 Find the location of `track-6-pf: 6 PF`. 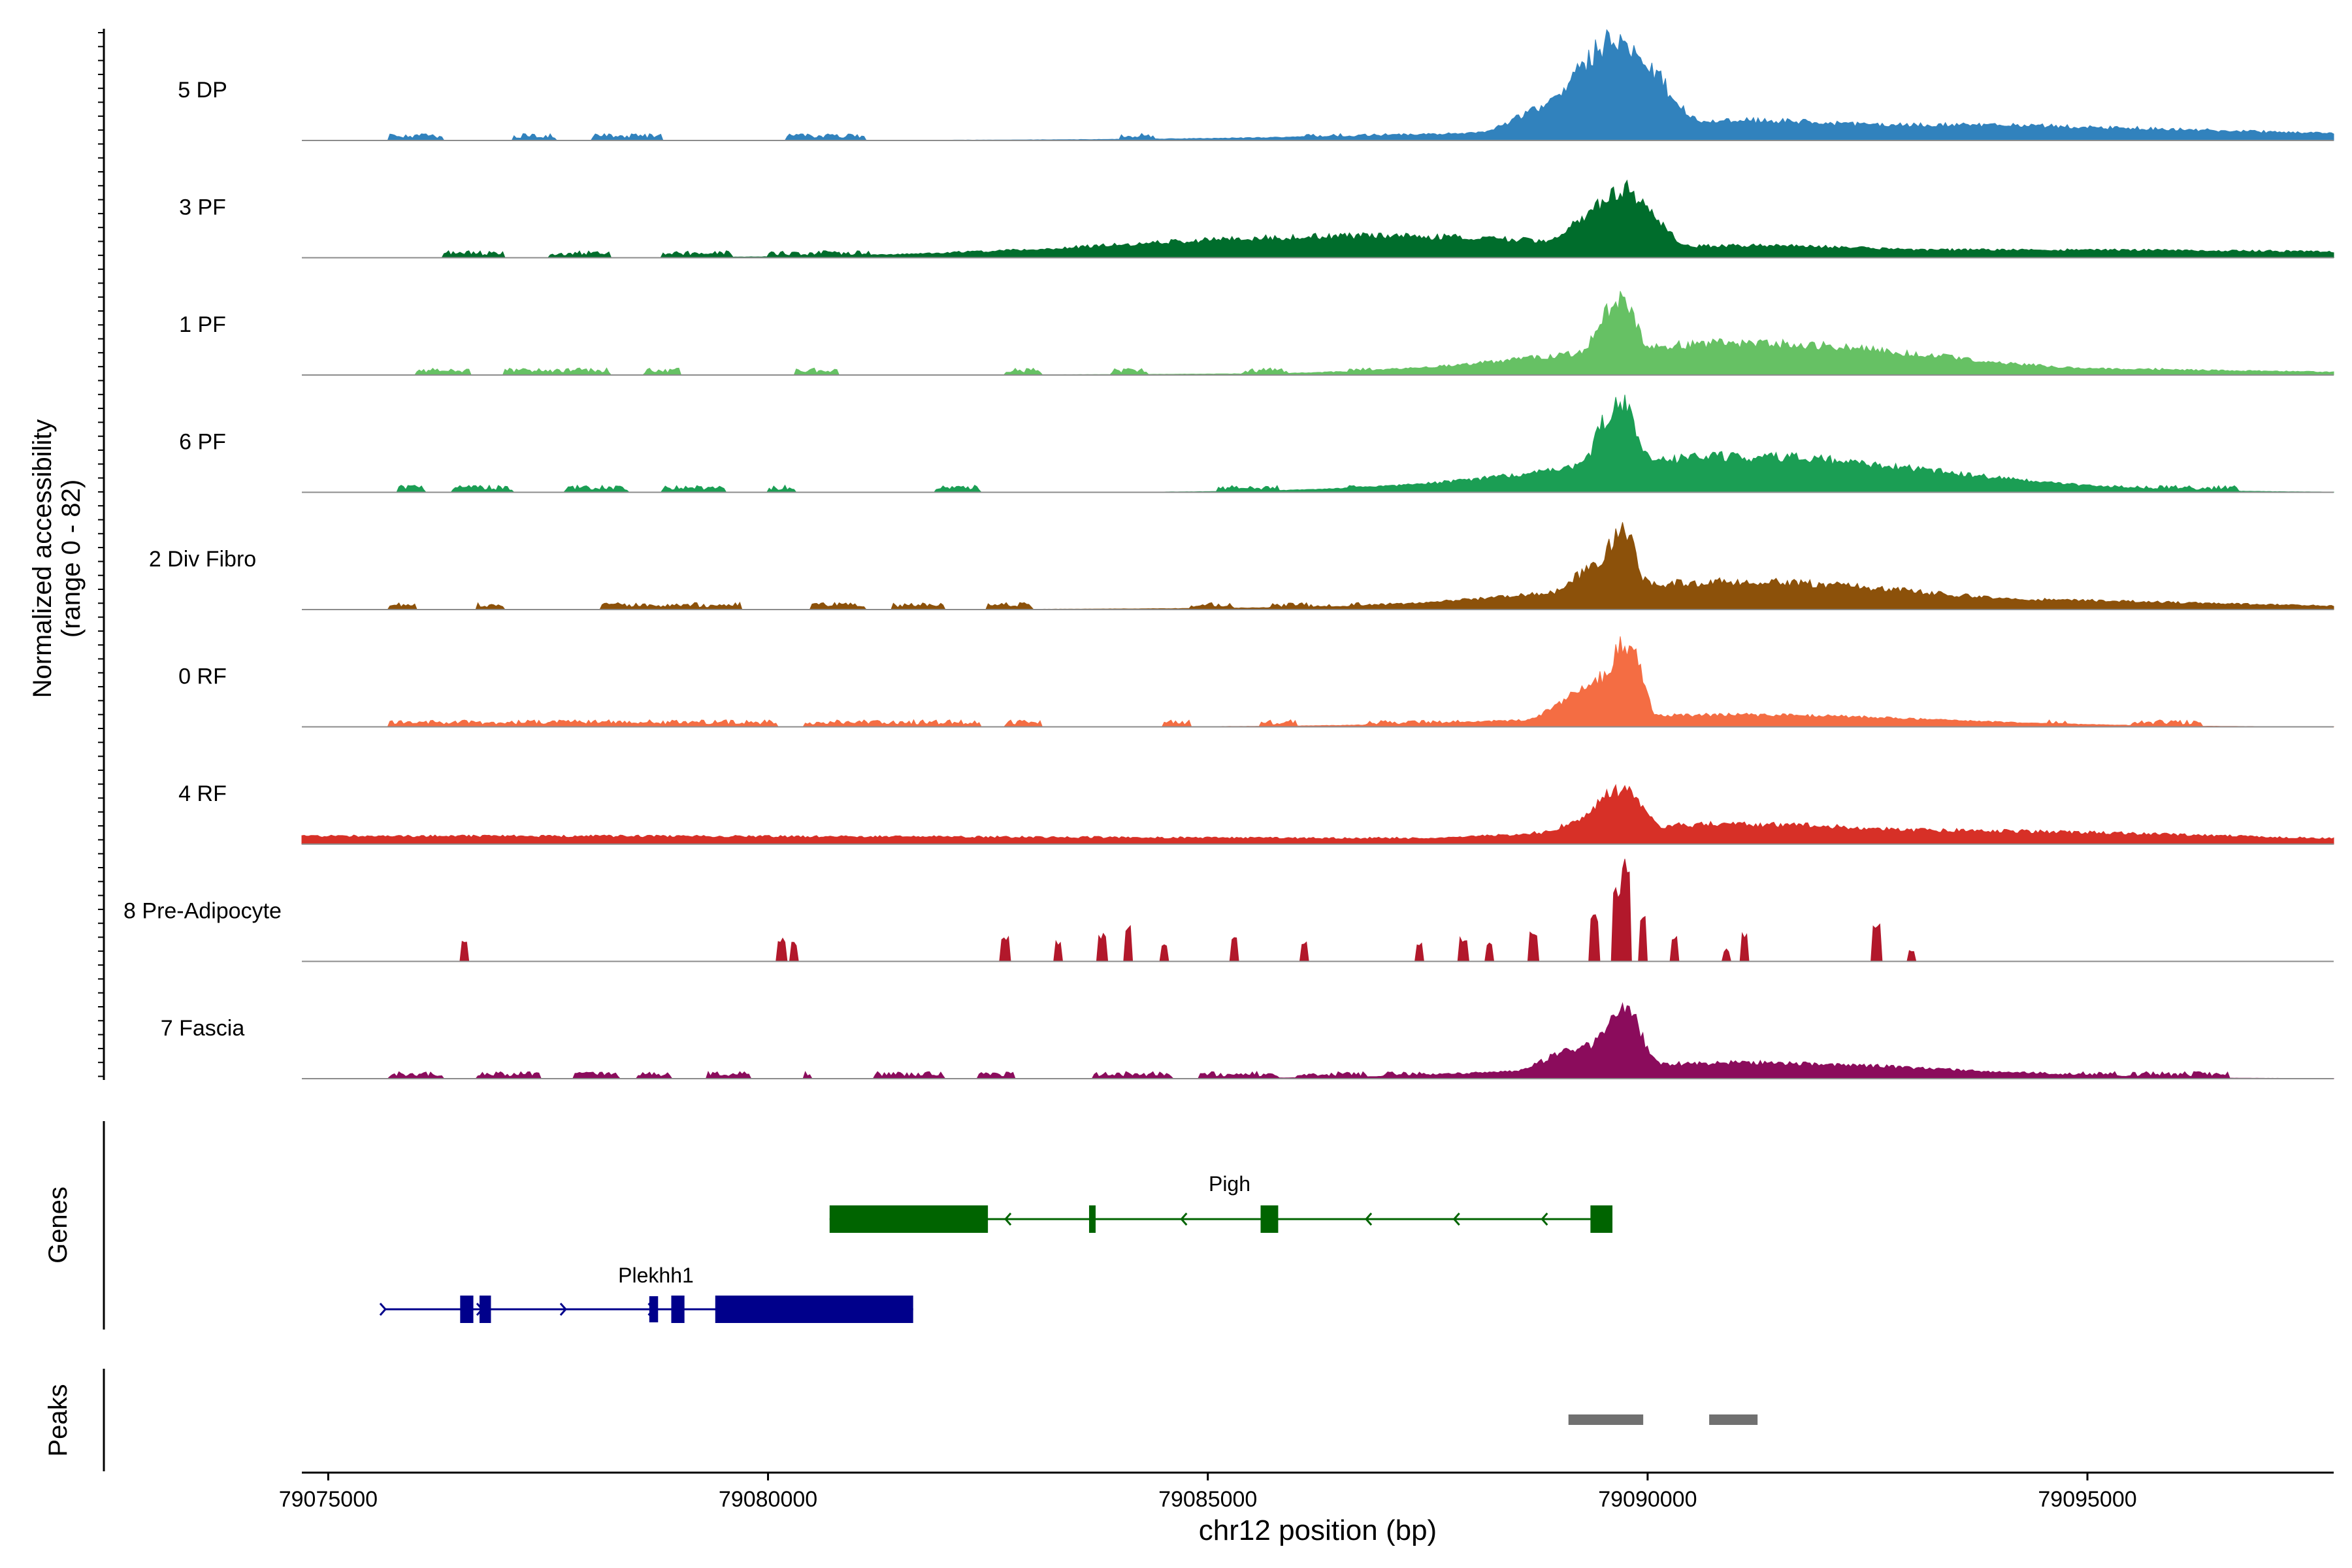

track-6-pf: 6 PF is located at coordinates (1256, 444).